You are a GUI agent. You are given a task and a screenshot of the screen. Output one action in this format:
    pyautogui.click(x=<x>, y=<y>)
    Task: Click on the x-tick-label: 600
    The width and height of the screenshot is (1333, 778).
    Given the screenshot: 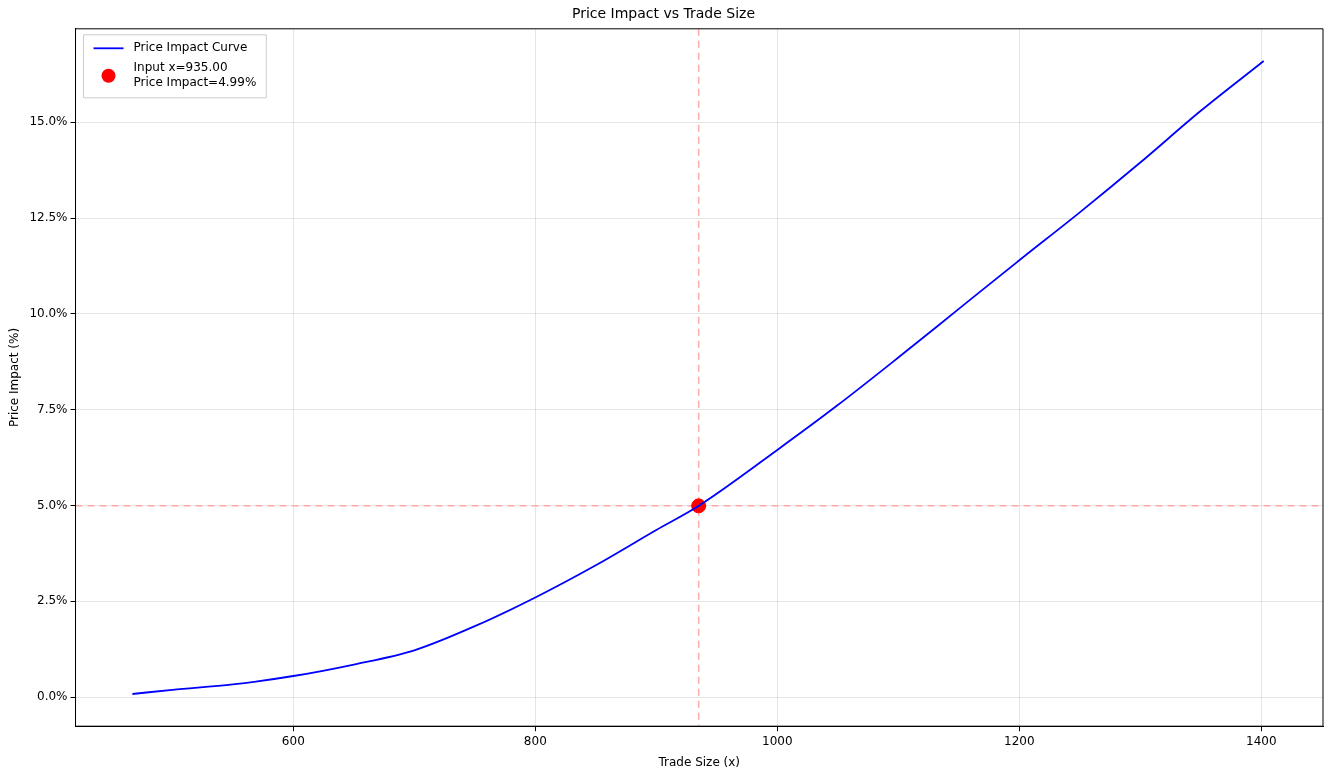 What is the action you would take?
    pyautogui.click(x=293, y=740)
    